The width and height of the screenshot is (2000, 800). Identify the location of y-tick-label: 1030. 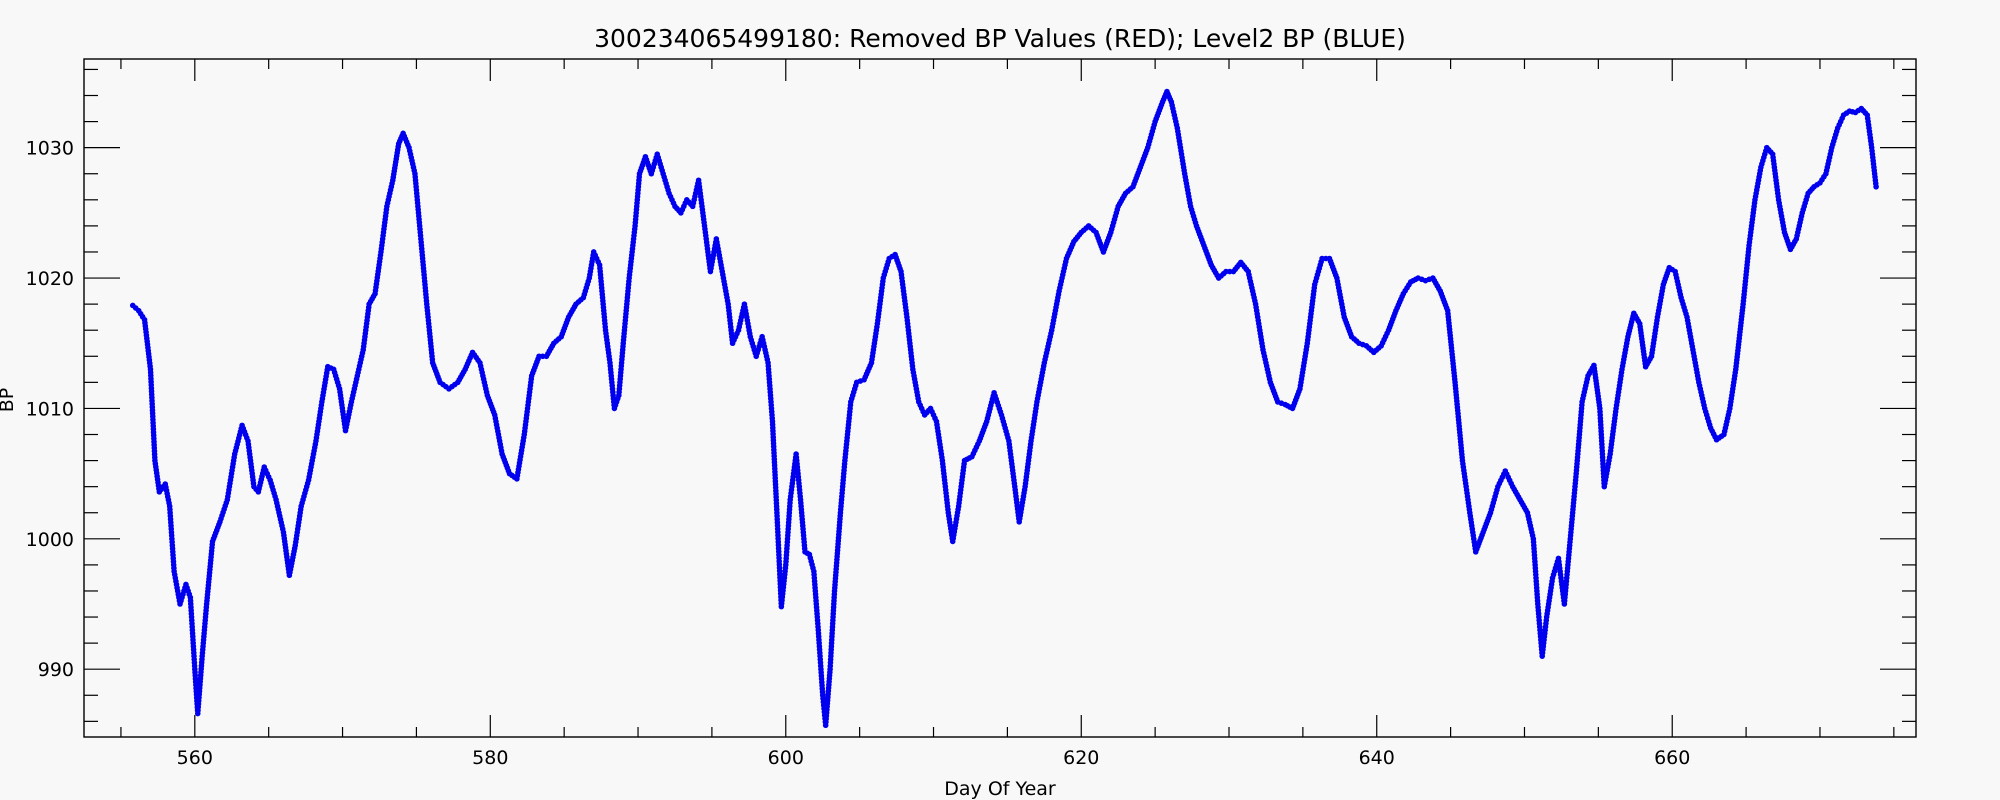
(50, 149).